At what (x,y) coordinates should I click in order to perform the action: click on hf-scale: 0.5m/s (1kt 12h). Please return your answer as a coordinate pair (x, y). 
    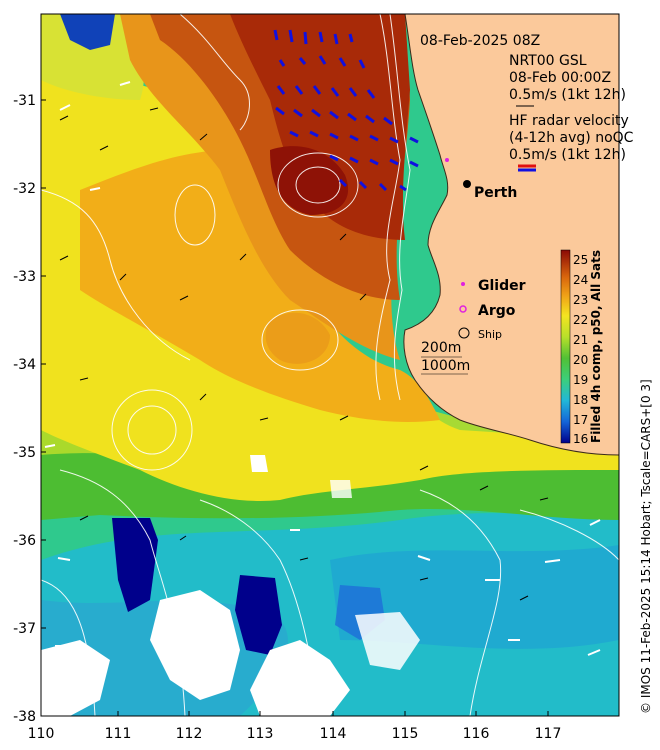
    Looking at the image, I should click on (567, 155).